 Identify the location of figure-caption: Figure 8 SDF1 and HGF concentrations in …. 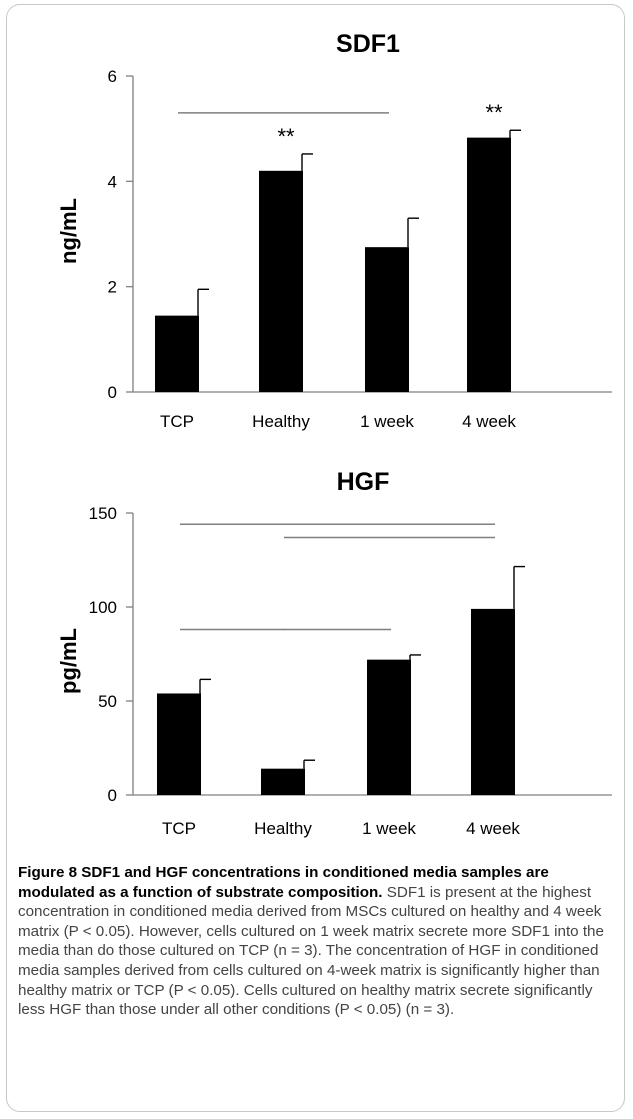
(316, 941).